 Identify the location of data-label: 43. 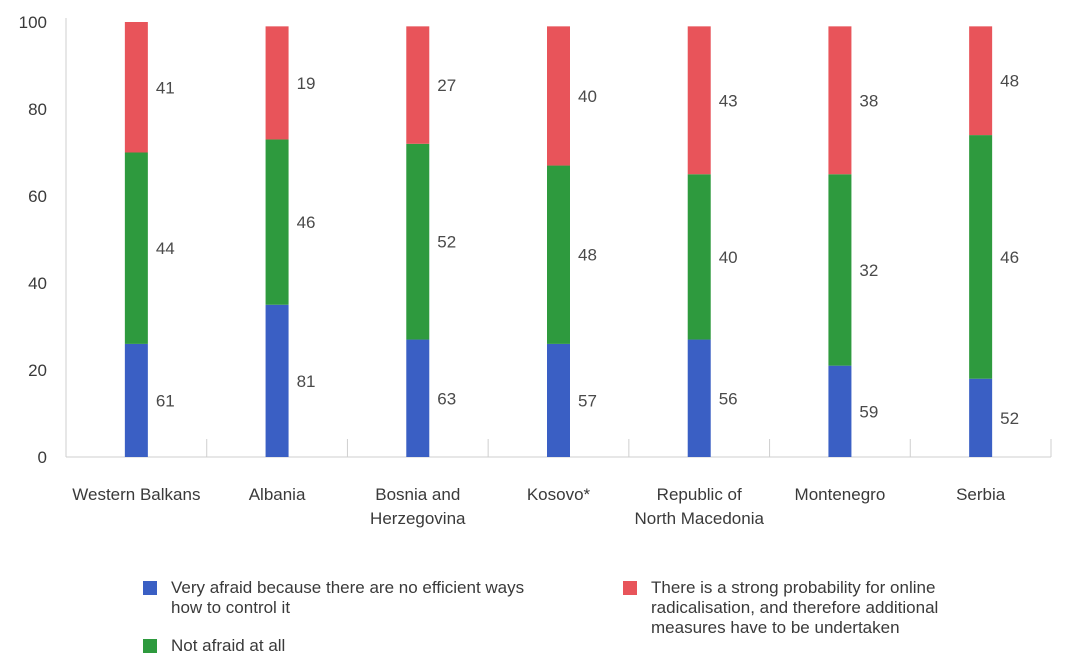
(728, 100).